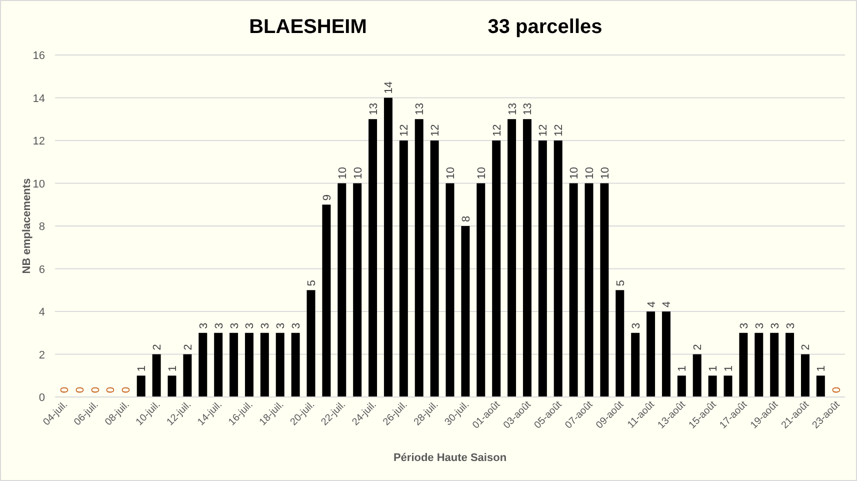 This screenshot has height=481, width=857. I want to click on y-tick-label: 14, so click(38, 98).